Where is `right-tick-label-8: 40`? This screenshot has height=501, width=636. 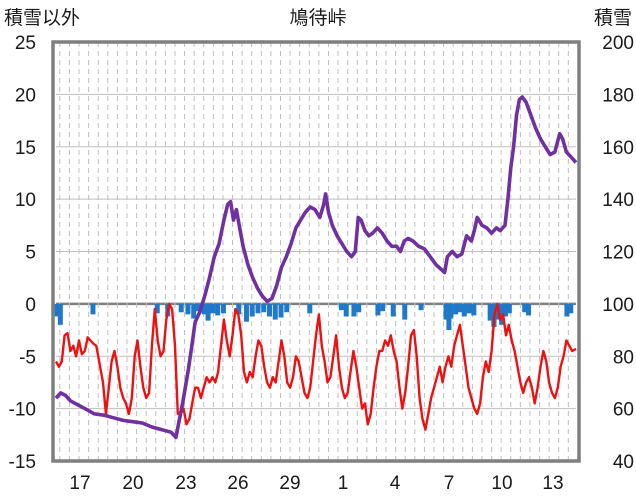
right-tick-label-8: 40 is located at coordinates (623, 462).